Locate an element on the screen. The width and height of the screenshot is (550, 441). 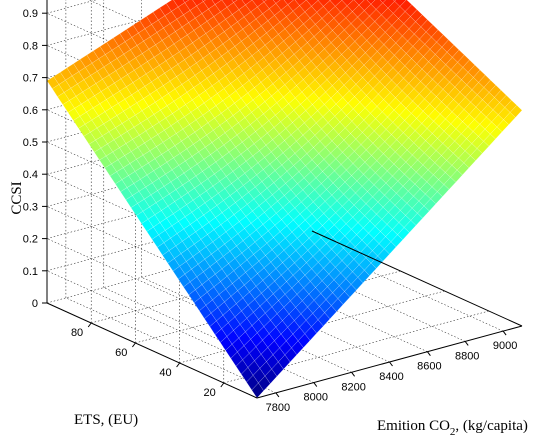
x-tick-label: 8800 is located at coordinates (467, 356).